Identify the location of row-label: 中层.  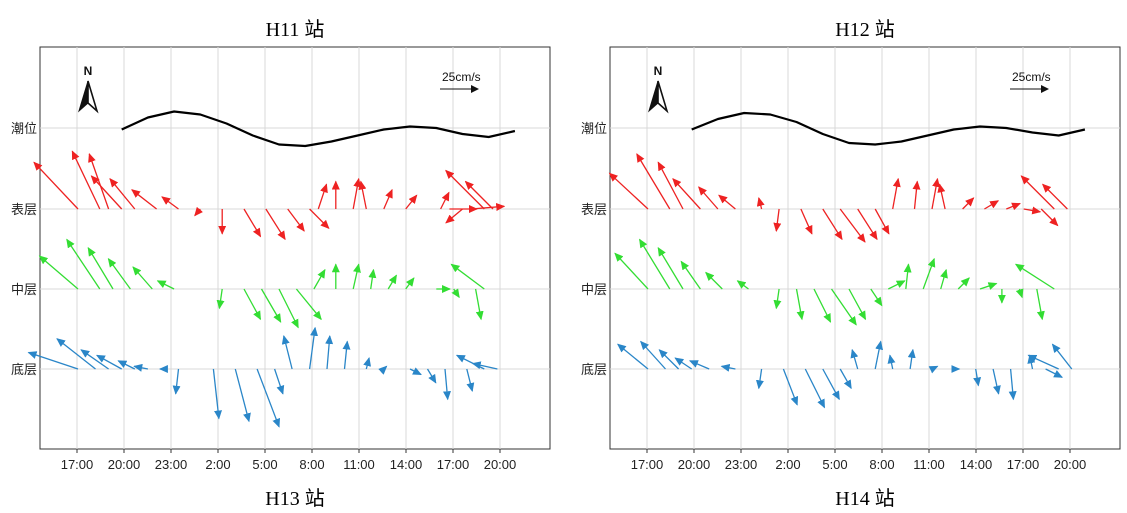
(24, 290).